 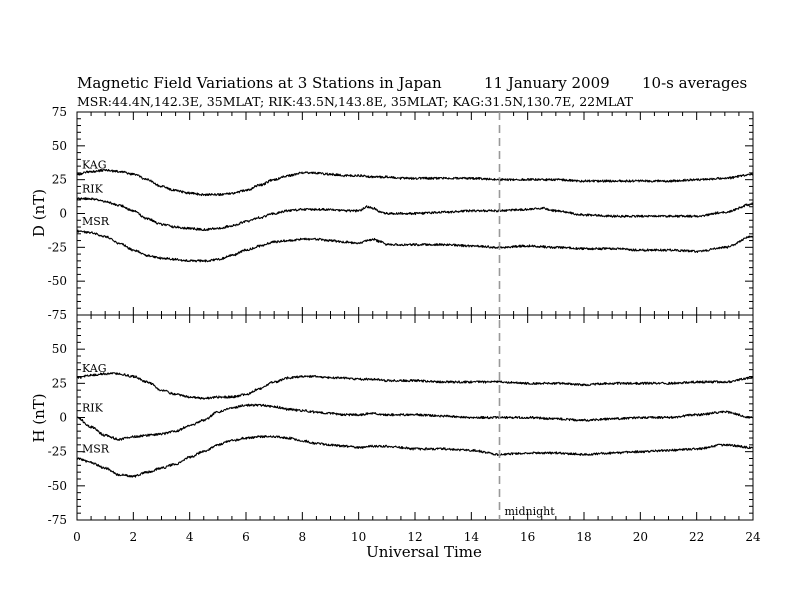 I want to click on series-label-h-msr: MSR, so click(x=96, y=449).